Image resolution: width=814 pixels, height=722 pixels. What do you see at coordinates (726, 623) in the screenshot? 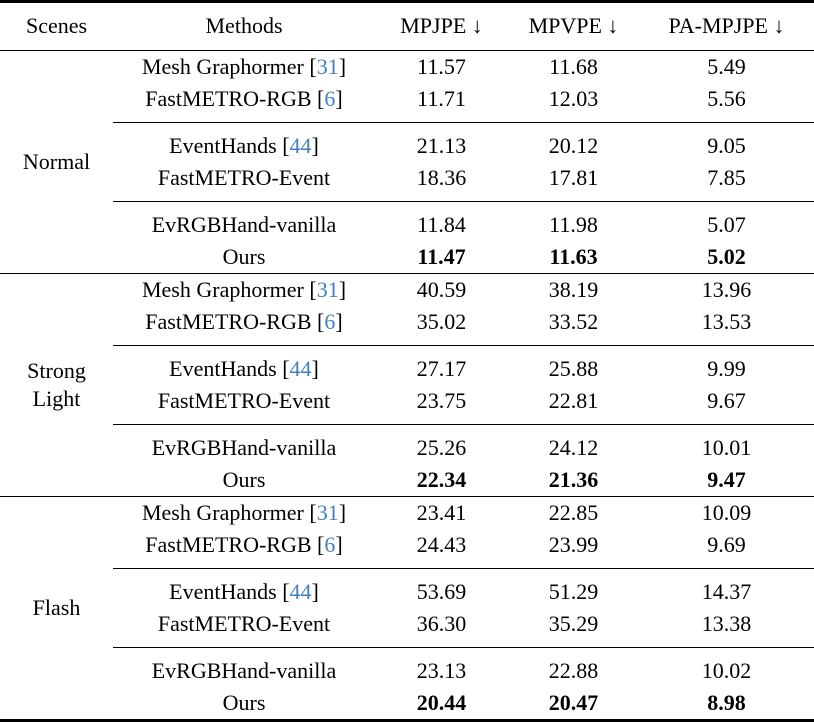
I see `metric-value: 13.38` at bounding box center [726, 623].